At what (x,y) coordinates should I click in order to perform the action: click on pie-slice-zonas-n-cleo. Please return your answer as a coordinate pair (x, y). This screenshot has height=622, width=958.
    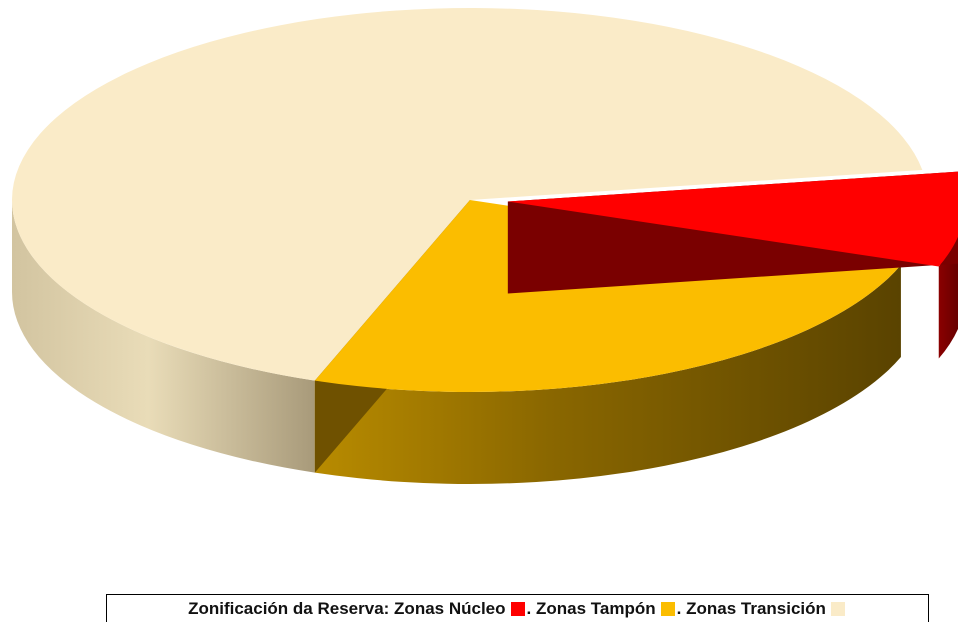
    Looking at the image, I should click on (732, 219).